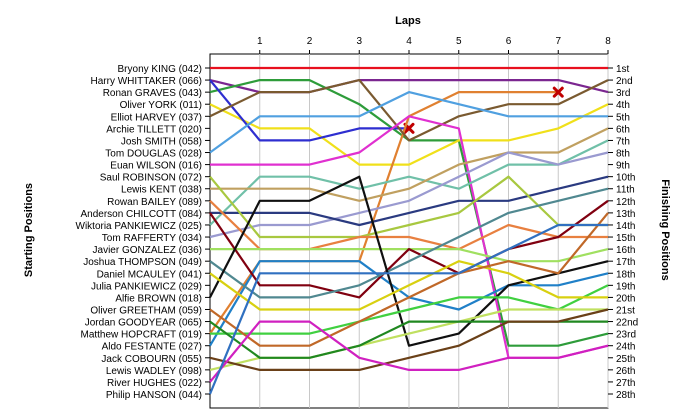 The image size is (700, 420). I want to click on driver-label: Oliver GREETHAM (059), so click(146, 310).